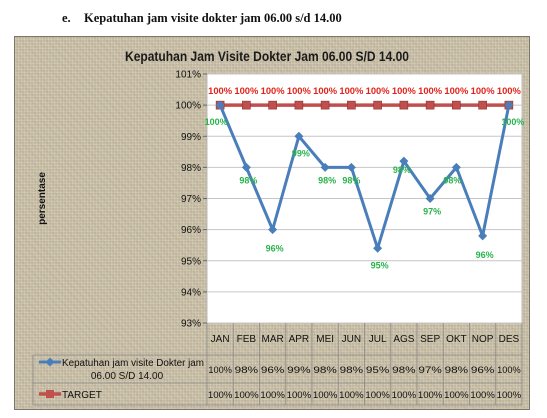 The image size is (547, 418). What do you see at coordinates (42, 198) in the screenshot?
I see `y-axis-label: persentase` at bounding box center [42, 198].